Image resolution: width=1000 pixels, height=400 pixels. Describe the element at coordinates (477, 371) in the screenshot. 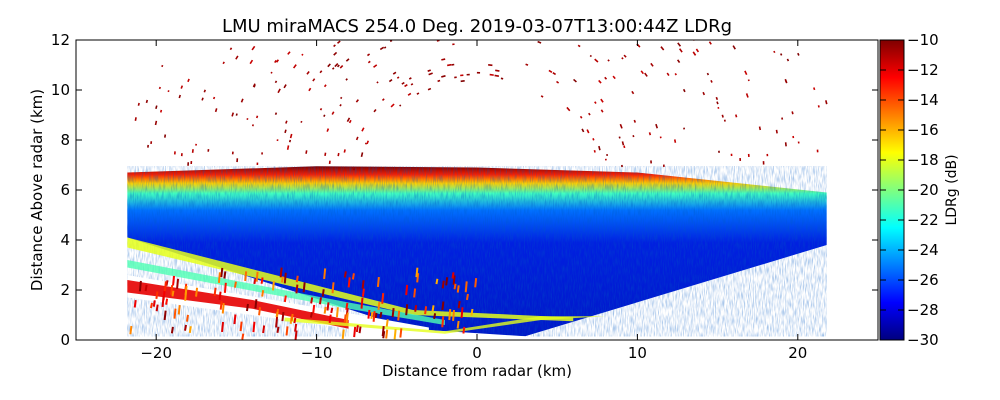

I see `x-axis-label: Distance from radar (km)` at that location.